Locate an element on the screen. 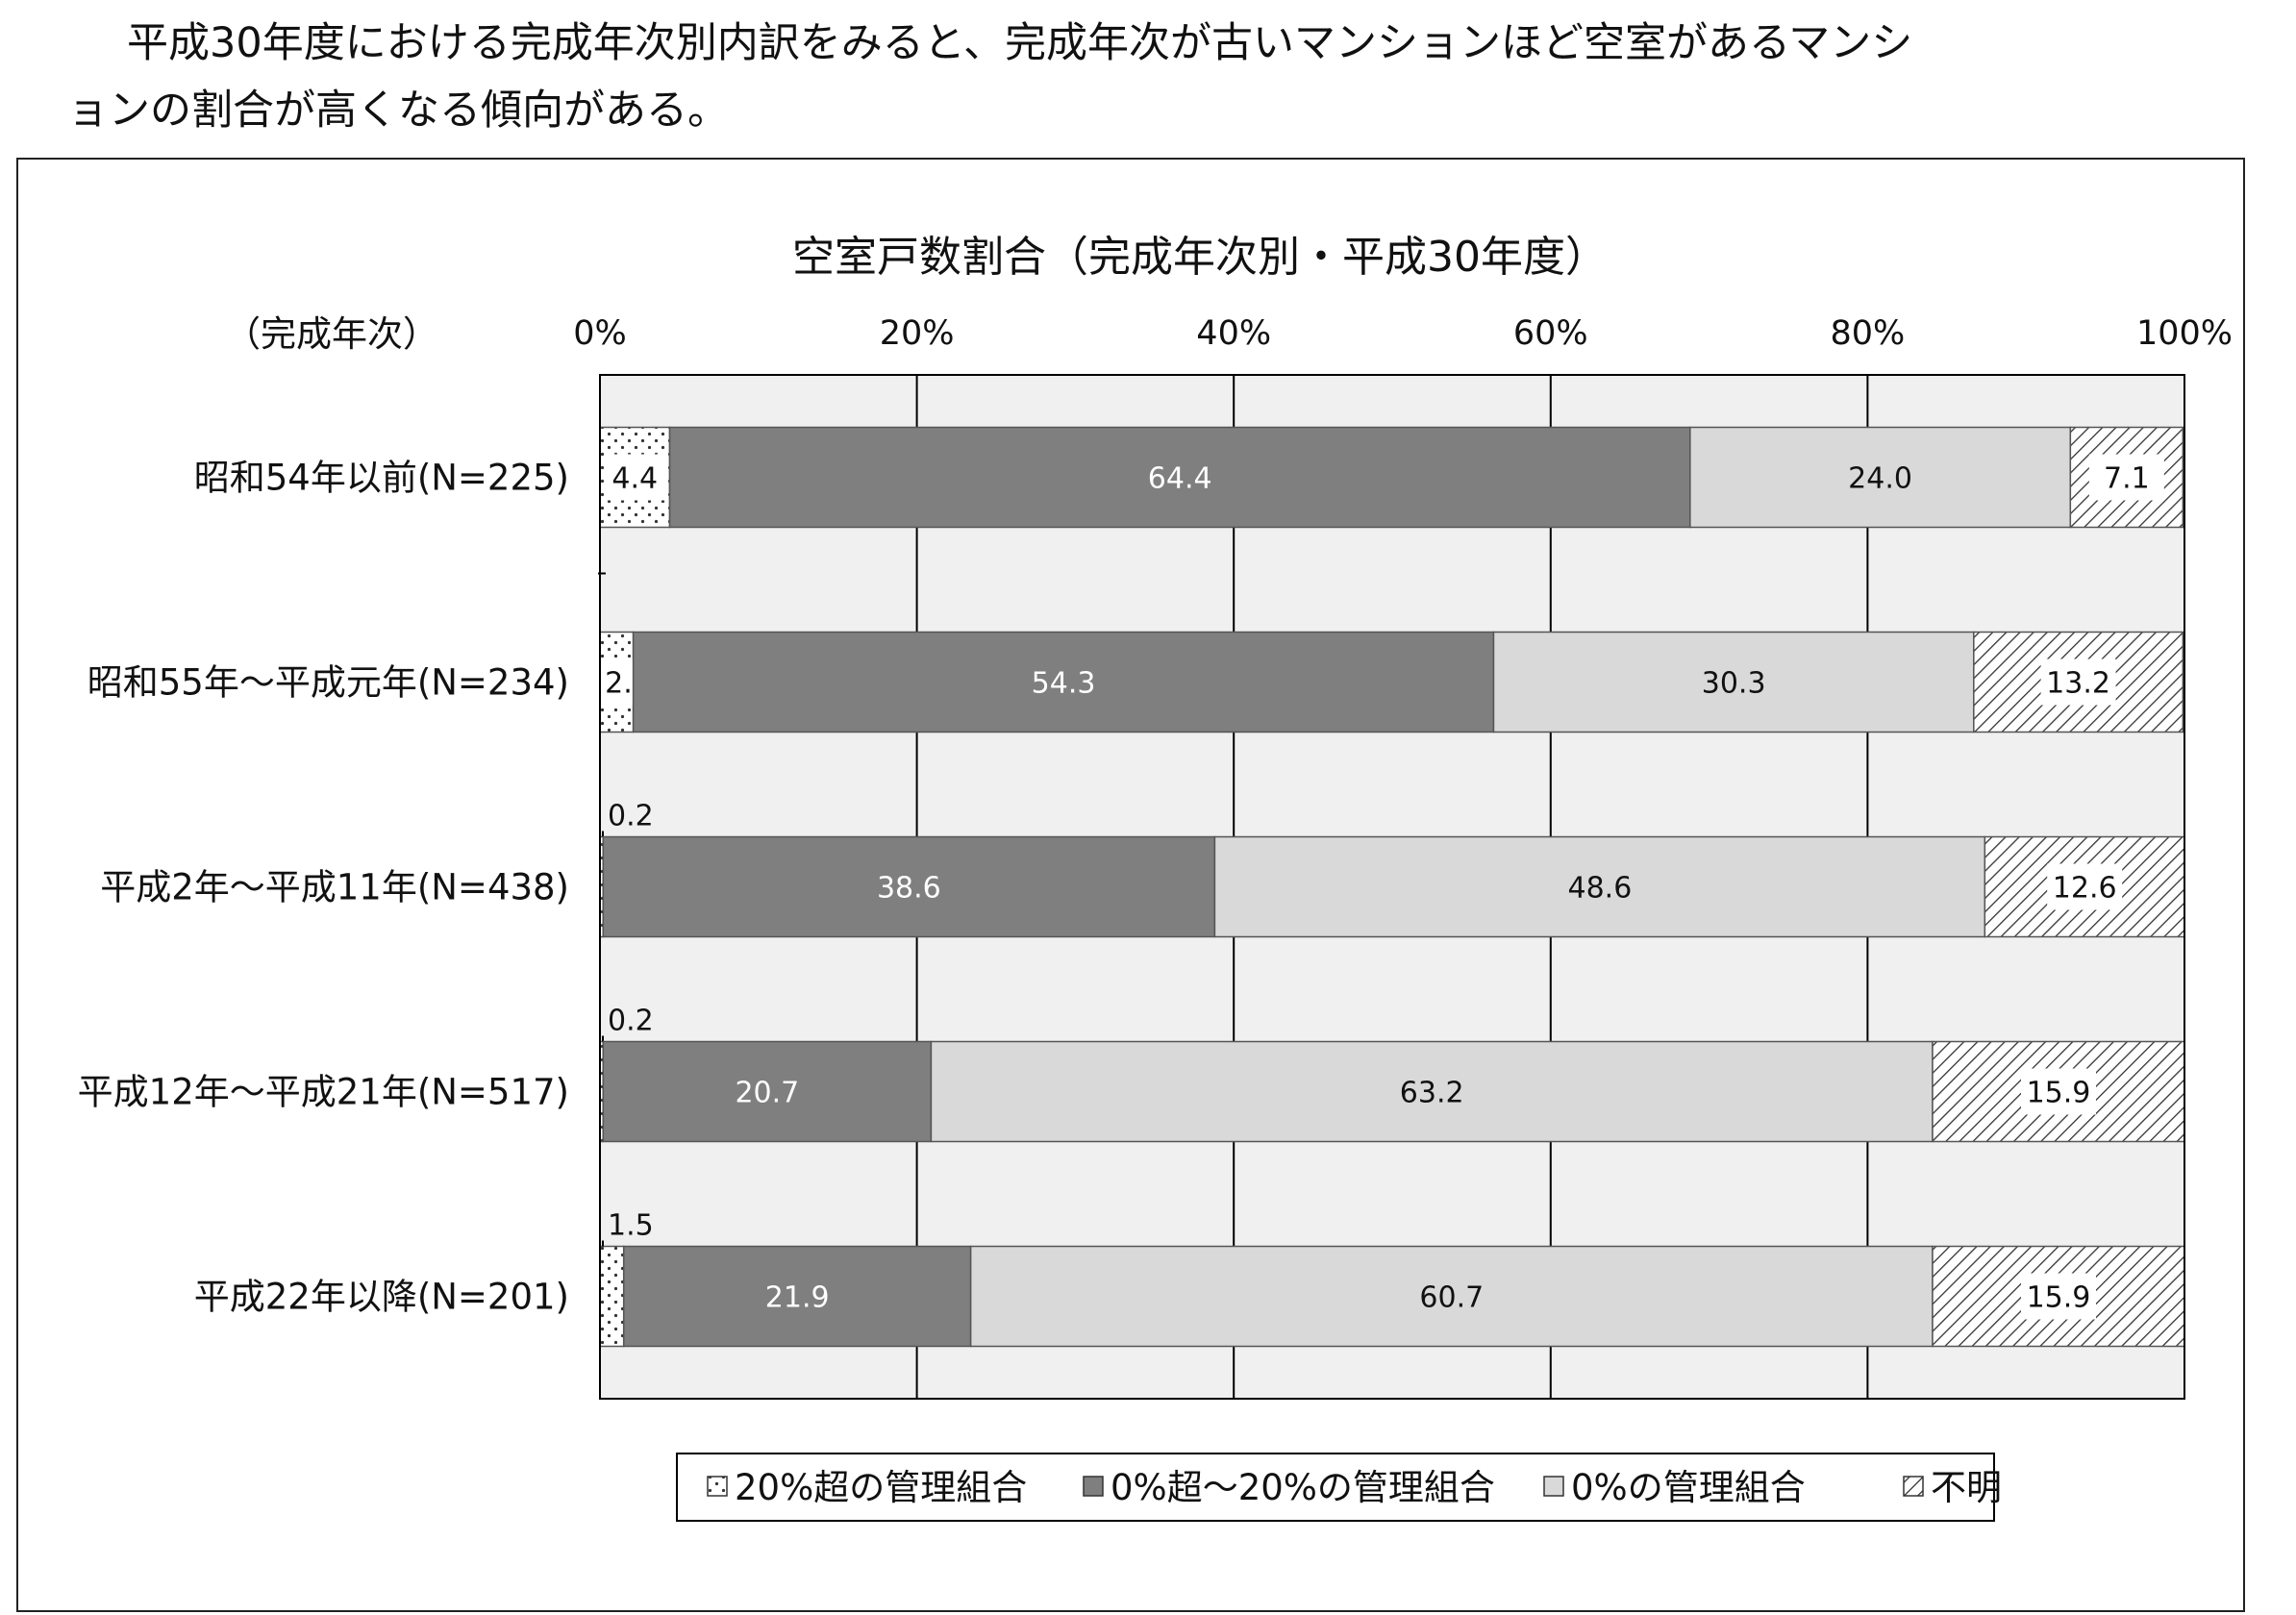 Image resolution: width=2296 pixels, height=1615 pixels. legend-box is located at coordinates (1335, 1488).